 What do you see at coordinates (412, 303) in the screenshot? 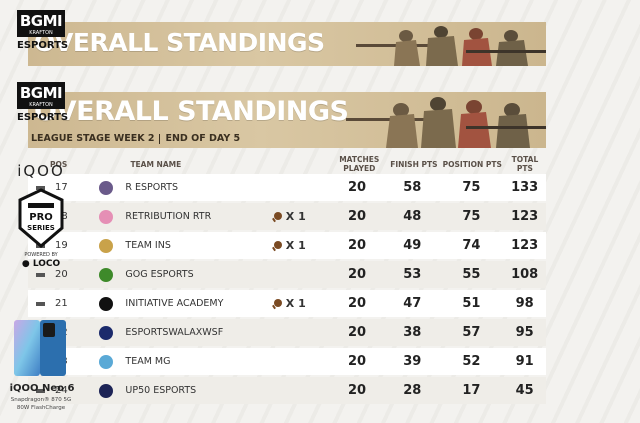
I see `finish-pts: 47` at bounding box center [412, 303].